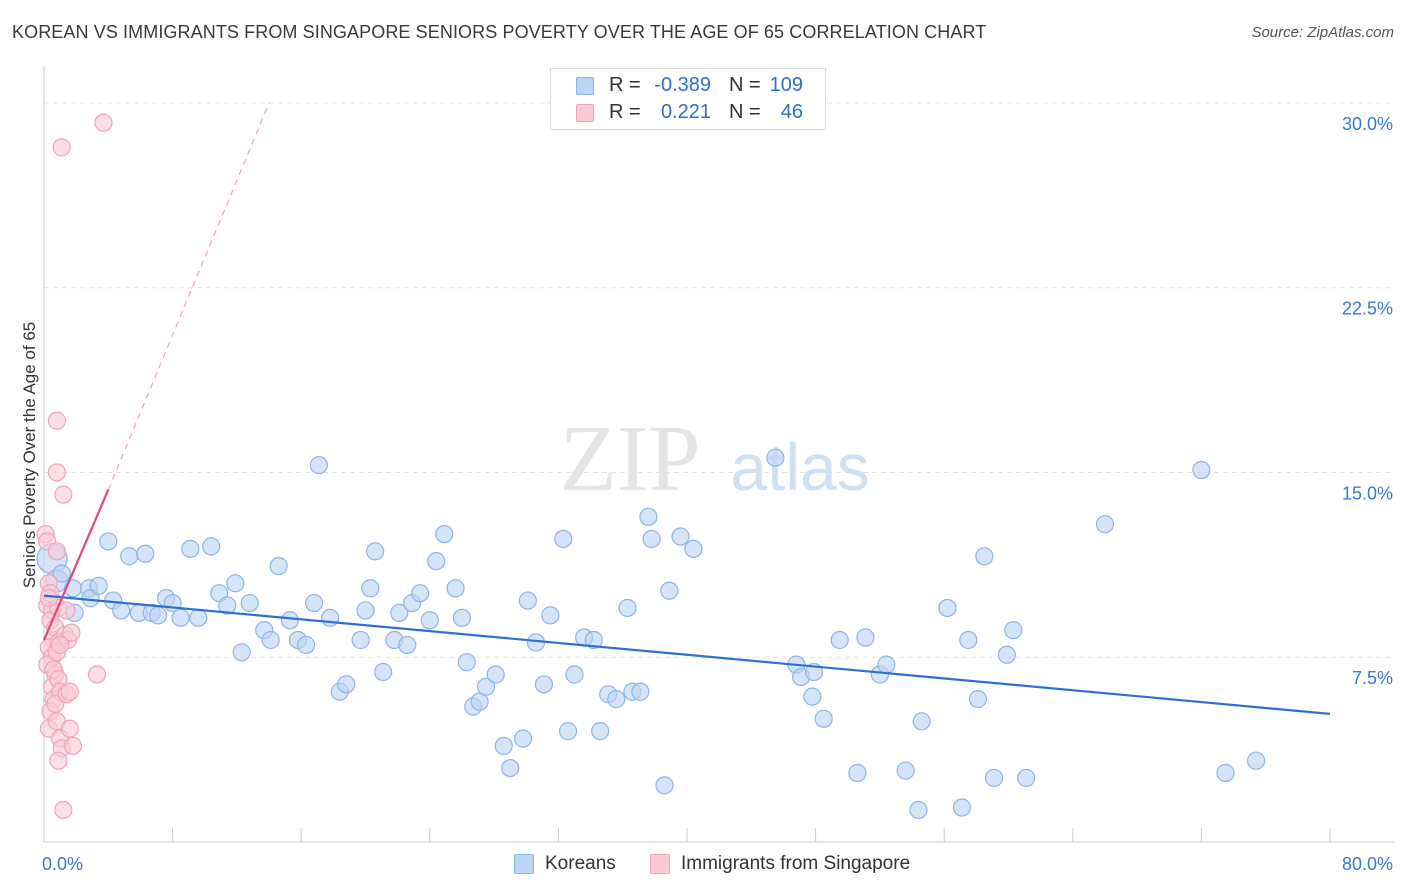  Describe the element at coordinates (660, 864) in the screenshot. I see `legend-swatch-singapore` at that location.